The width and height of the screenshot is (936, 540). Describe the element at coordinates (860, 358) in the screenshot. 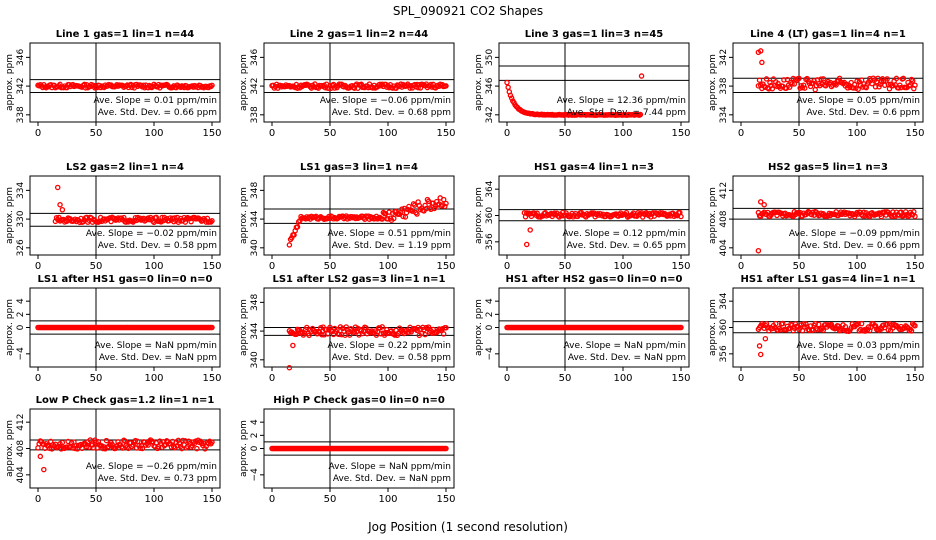

I see `std-annotation: Ave. Std. Dev. = 0.64 ppm` at that location.